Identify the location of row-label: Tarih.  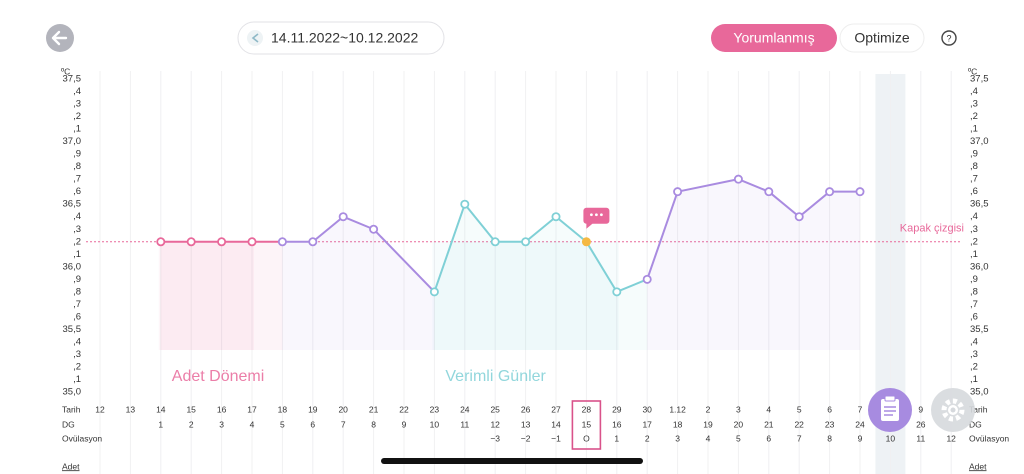
(978, 409).